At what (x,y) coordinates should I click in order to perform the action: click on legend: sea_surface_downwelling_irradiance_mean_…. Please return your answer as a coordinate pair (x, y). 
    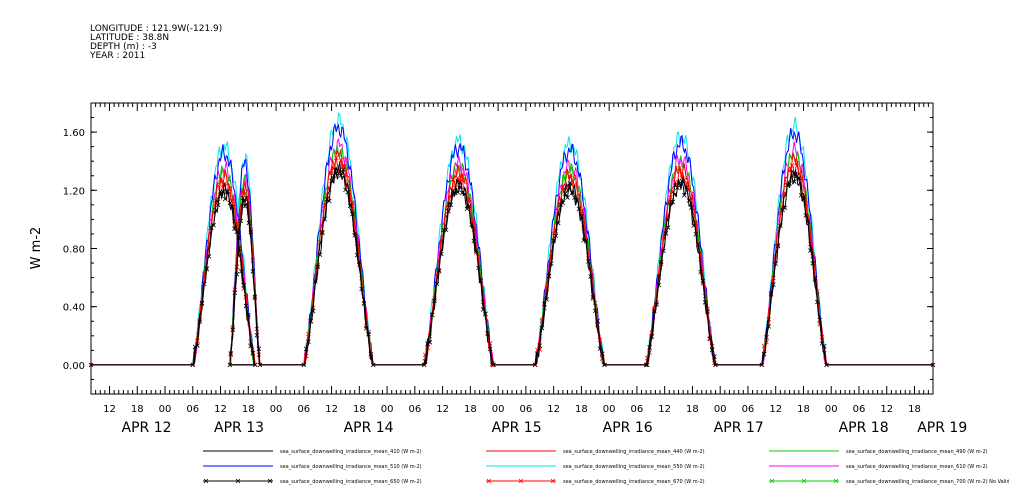
    Looking at the image, I should click on (606, 467).